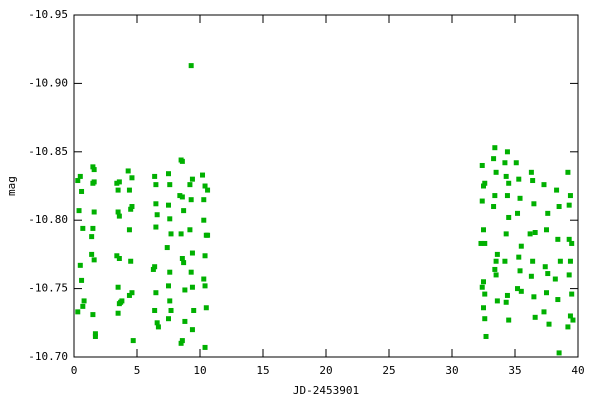 The height and width of the screenshot is (400, 600). I want to click on y-axis-label: mag, so click(11, 186).